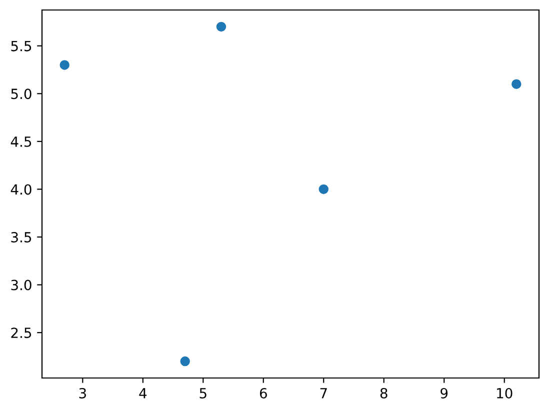 This screenshot has width=547, height=413. I want to click on x-tick-label: 3, so click(82, 393).